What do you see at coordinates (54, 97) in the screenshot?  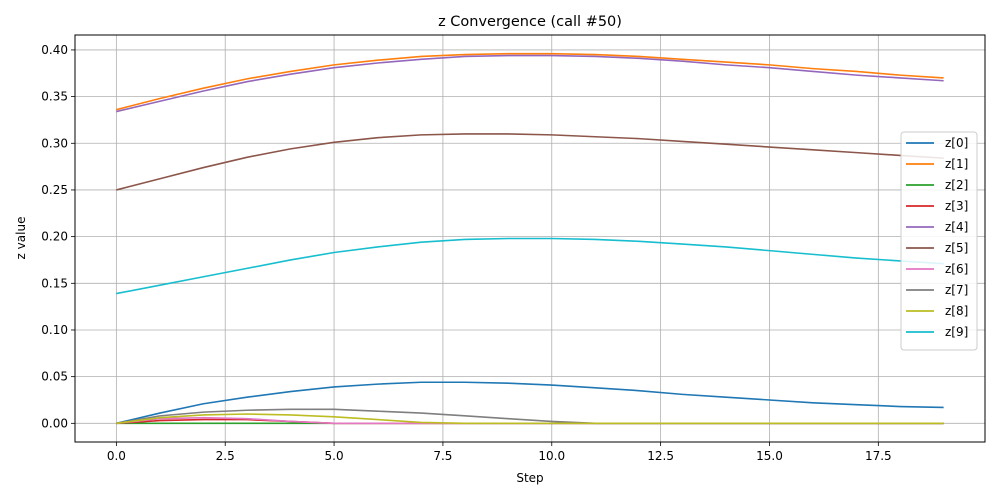 I see `y-tick-label: 0.35` at bounding box center [54, 97].